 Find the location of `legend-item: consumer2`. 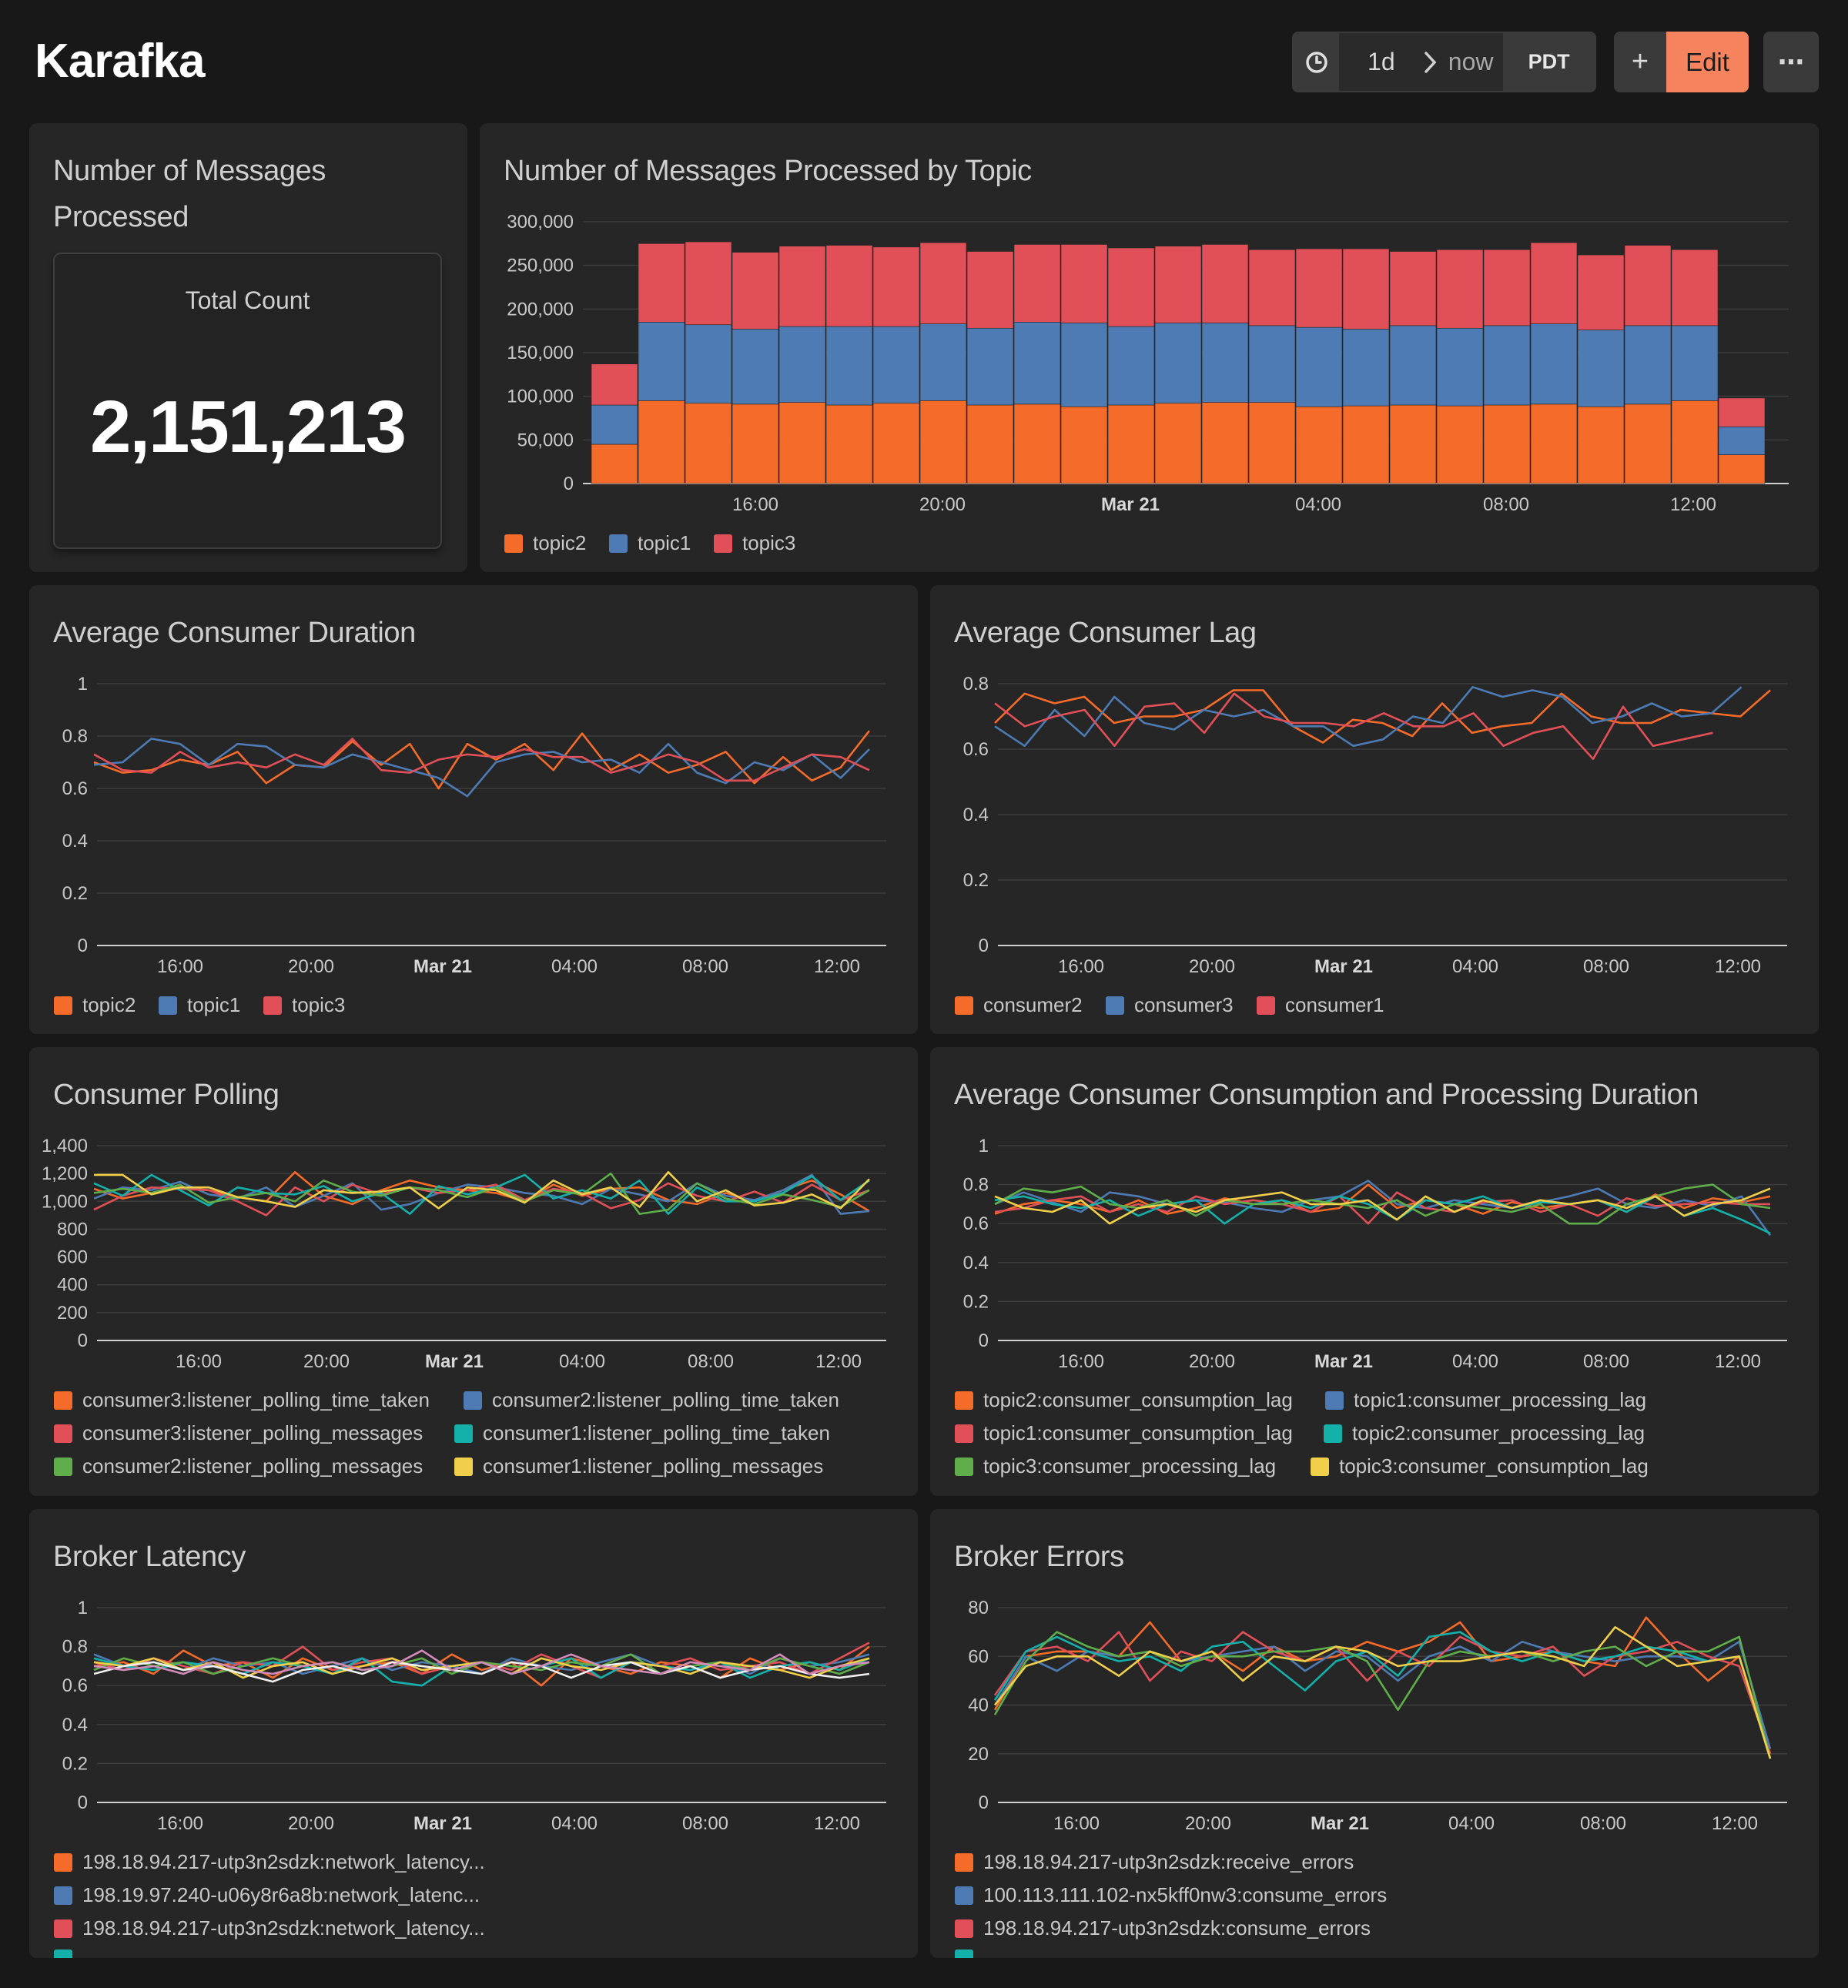

legend-item: consumer2 is located at coordinates (1019, 1005).